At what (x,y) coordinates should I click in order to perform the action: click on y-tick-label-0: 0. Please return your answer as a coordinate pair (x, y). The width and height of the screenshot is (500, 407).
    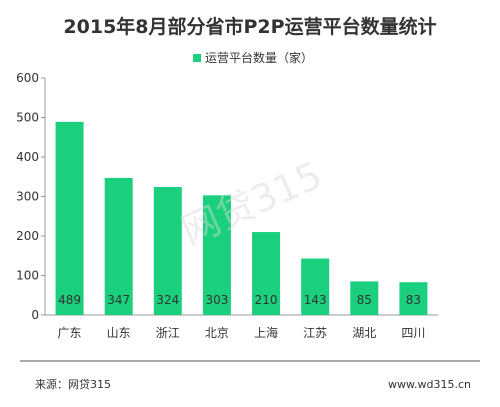
    Looking at the image, I should click on (35, 315).